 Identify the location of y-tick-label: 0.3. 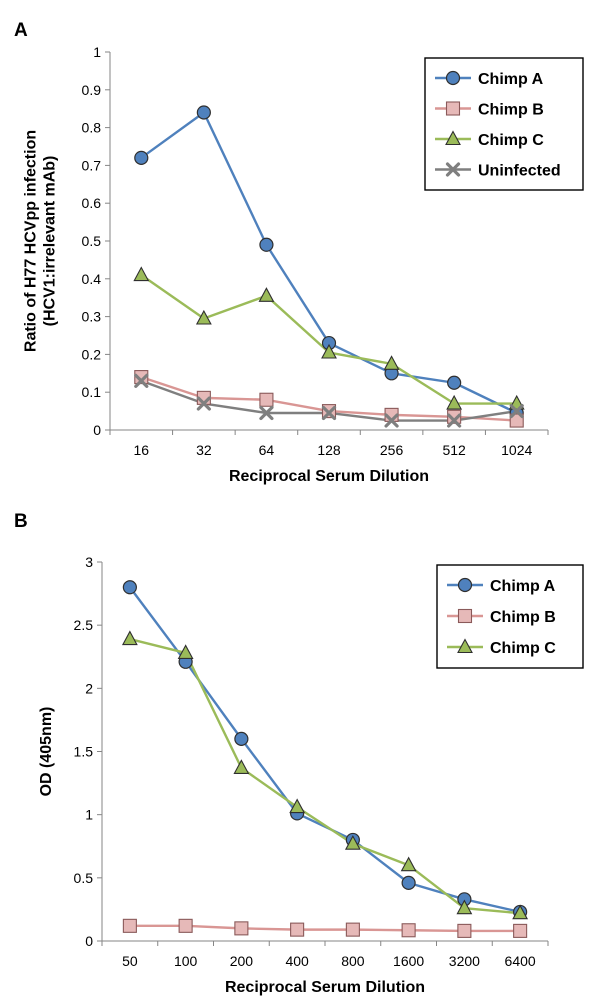
(92, 317).